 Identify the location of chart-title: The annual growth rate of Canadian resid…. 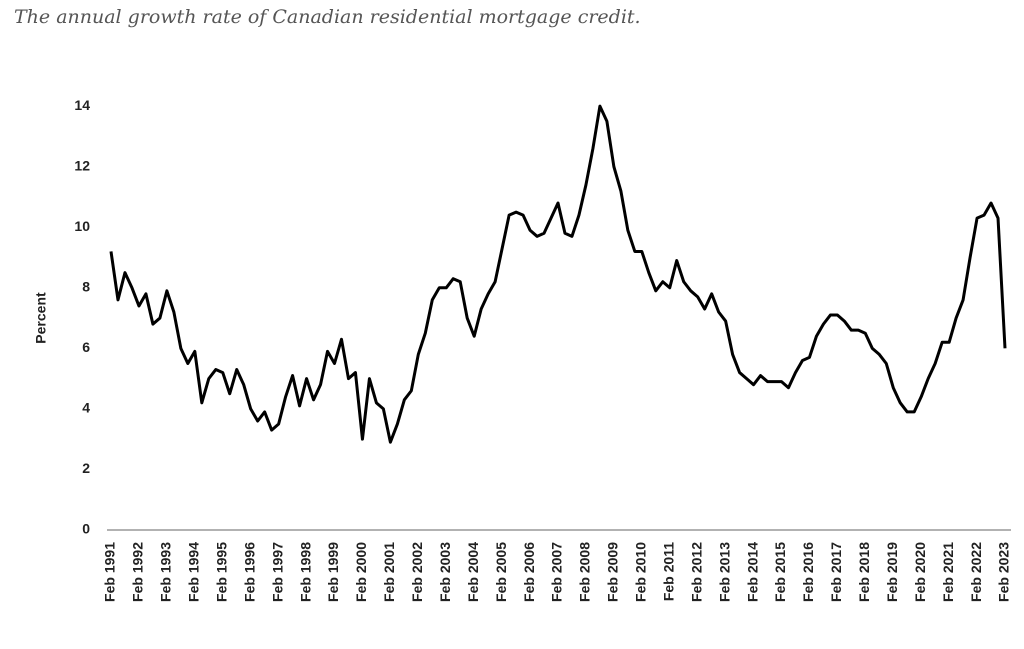
(327, 17).